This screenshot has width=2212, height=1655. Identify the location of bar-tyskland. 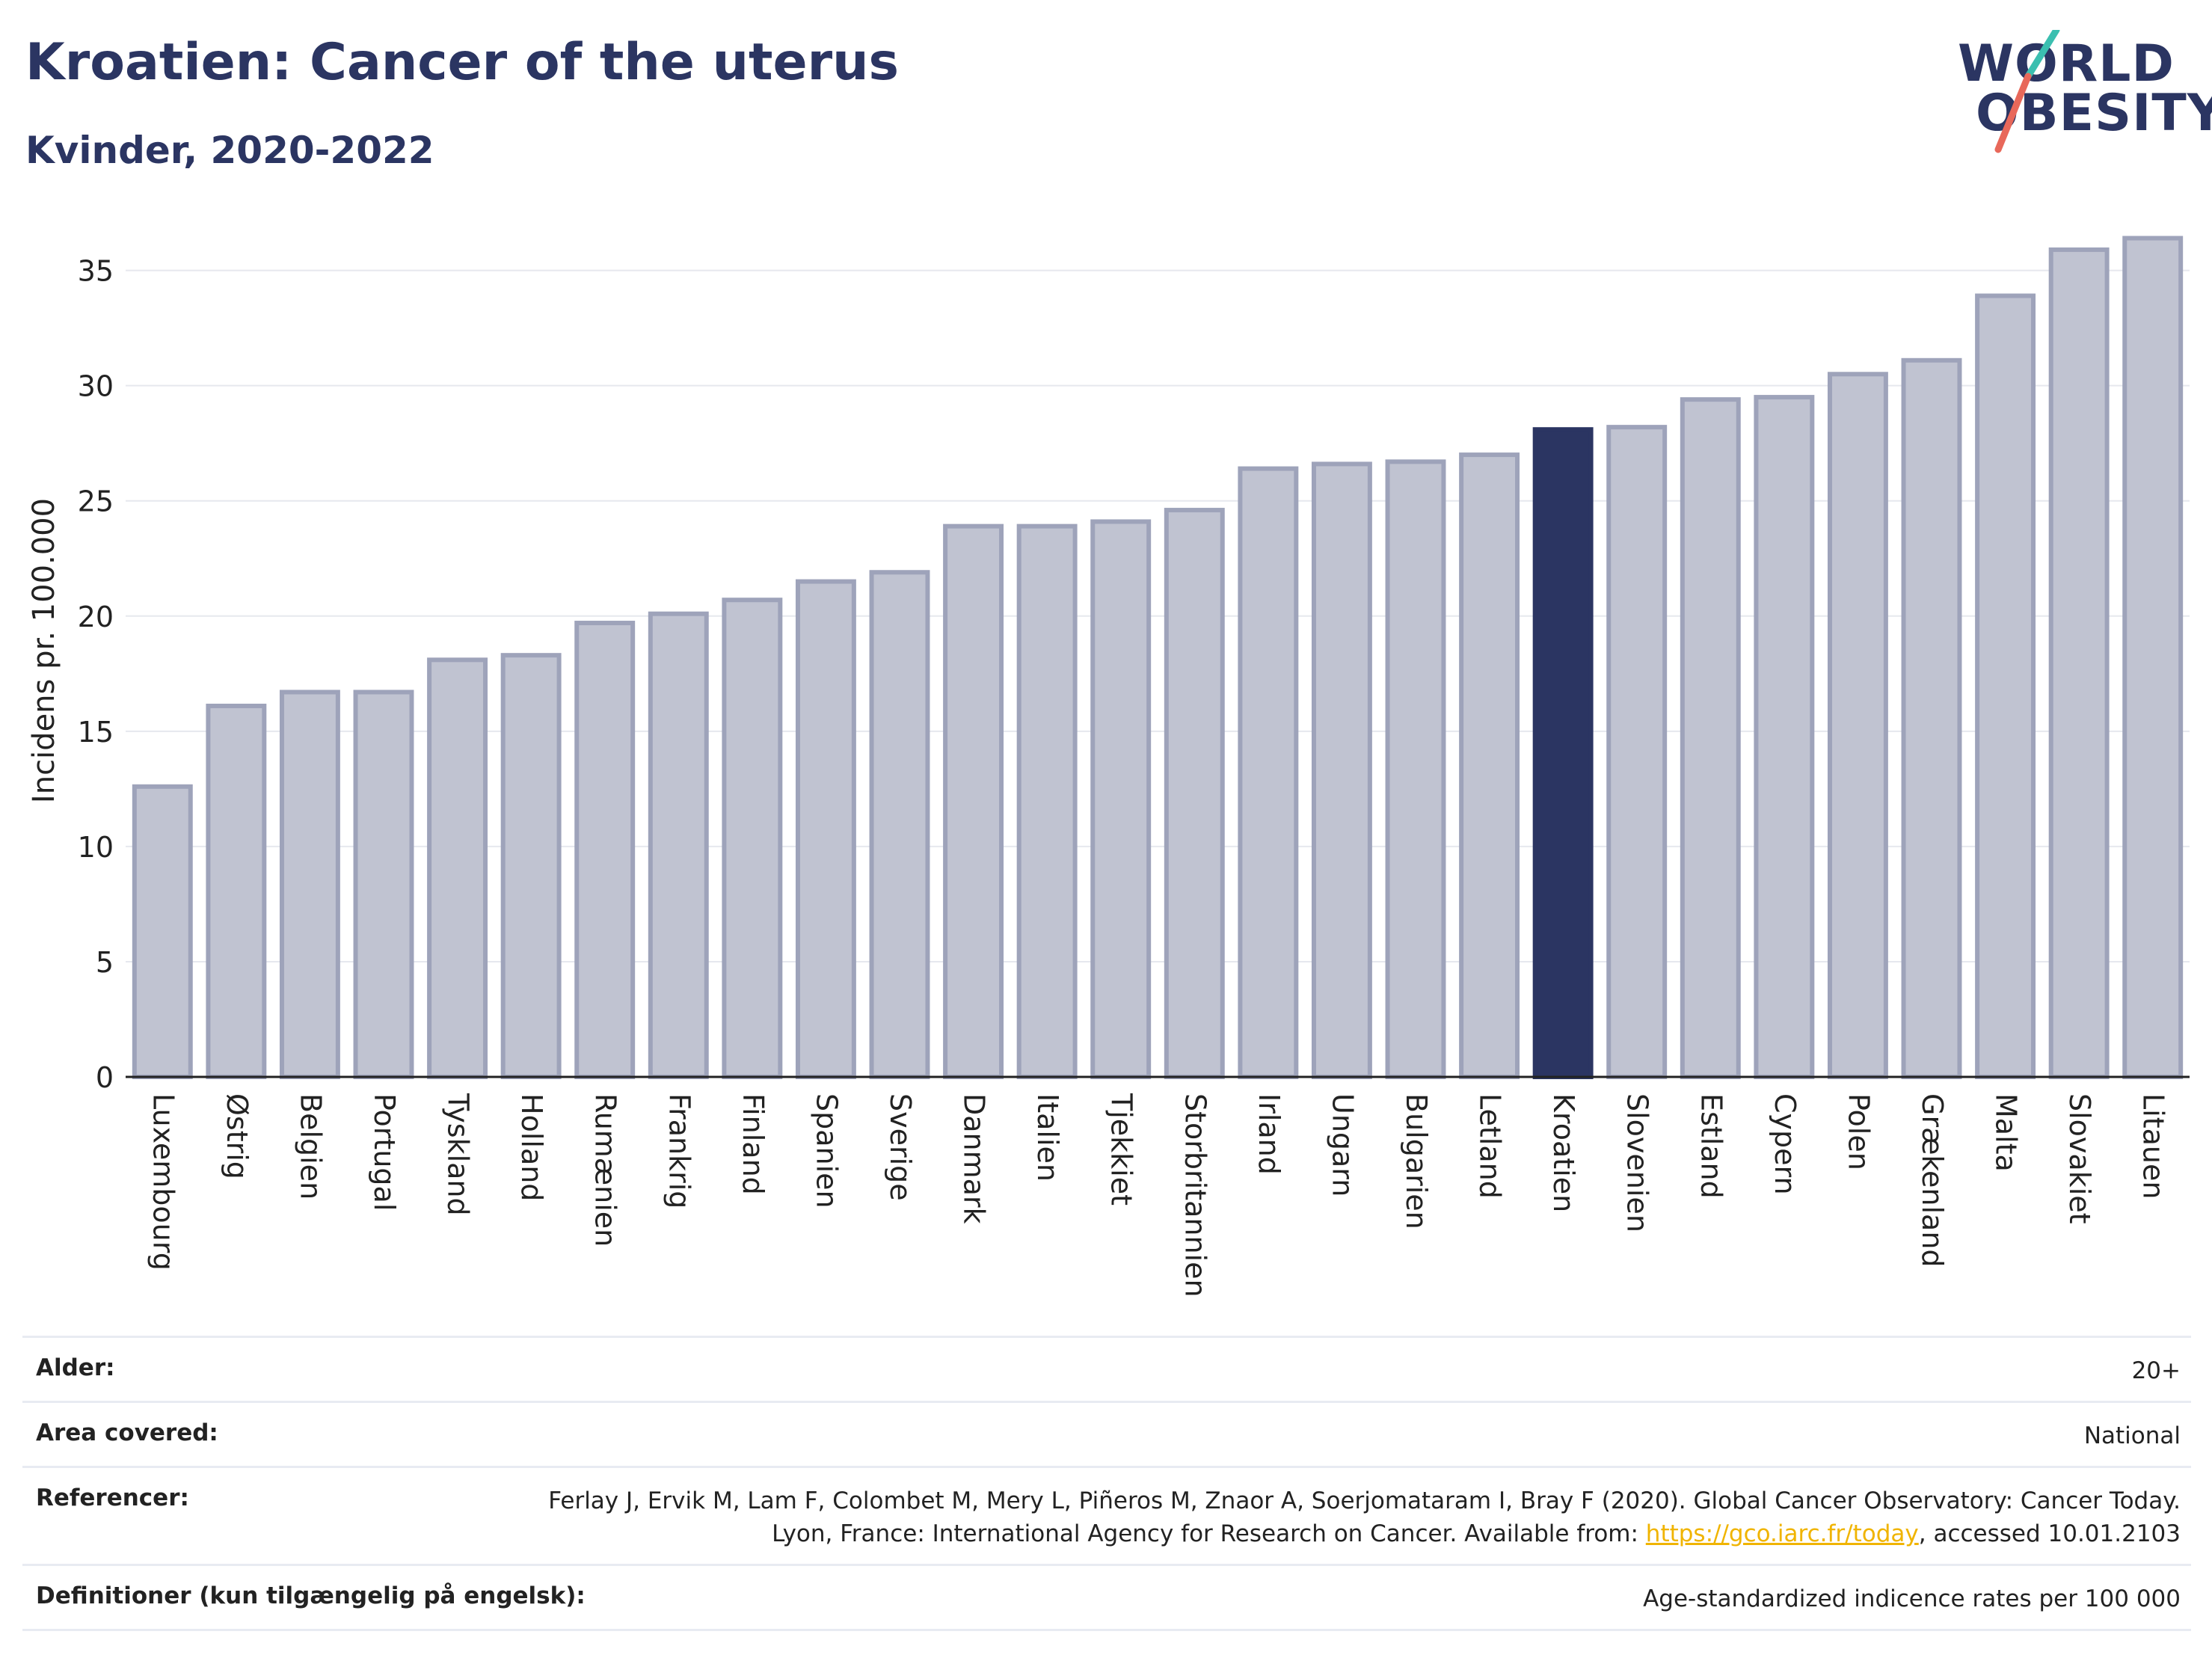
(457, 868).